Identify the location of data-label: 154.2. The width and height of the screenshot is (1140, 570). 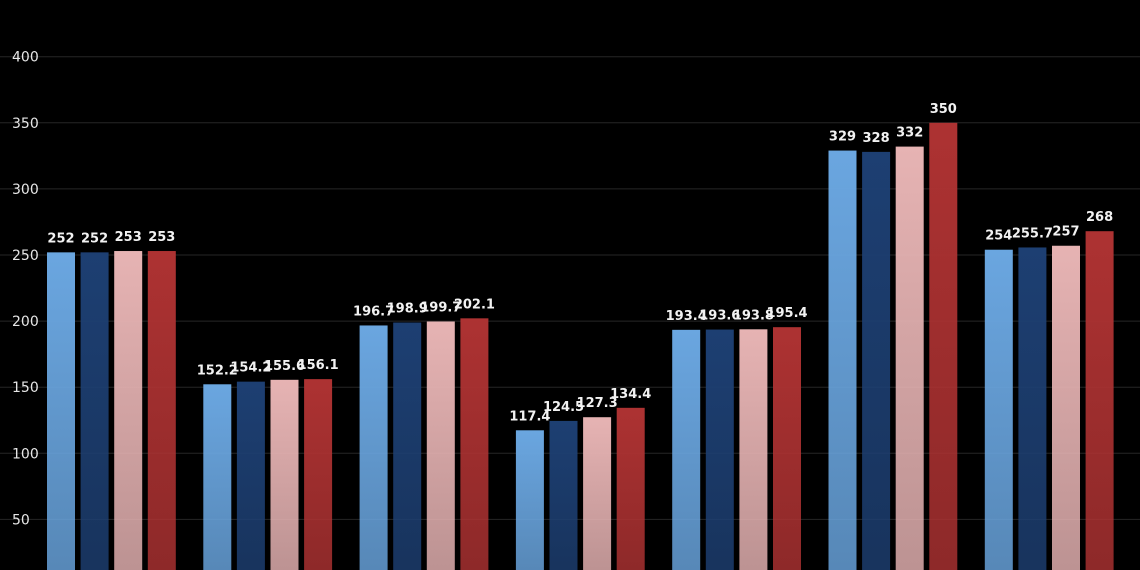
(250, 368).